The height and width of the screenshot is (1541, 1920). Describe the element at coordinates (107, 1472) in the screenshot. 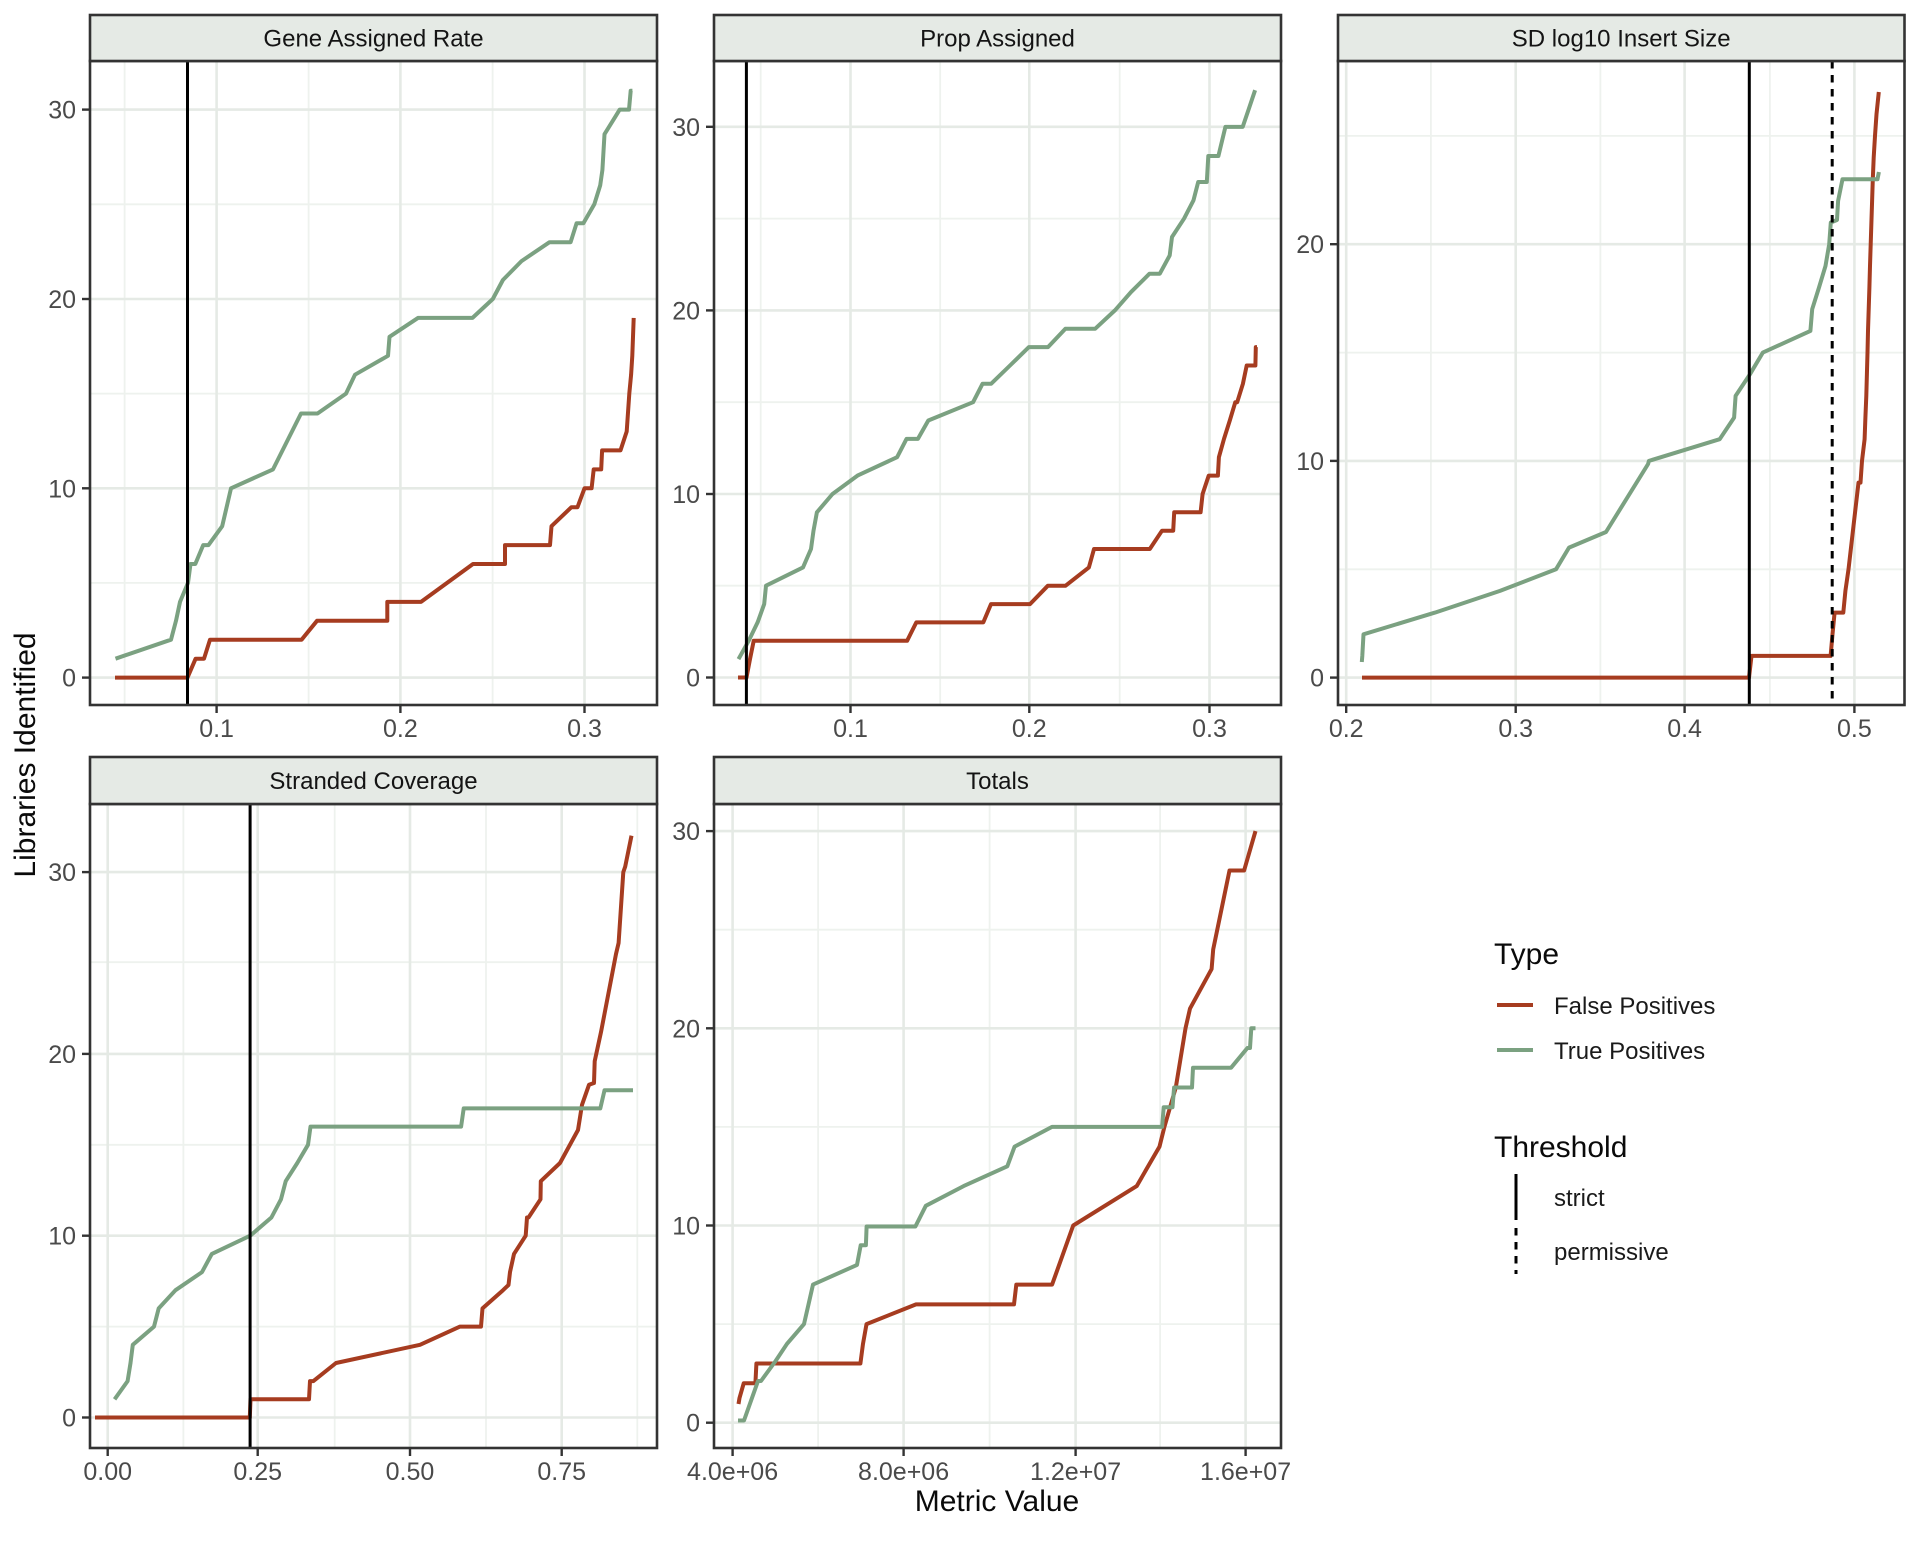

I see `svg-text: 0.00` at that location.